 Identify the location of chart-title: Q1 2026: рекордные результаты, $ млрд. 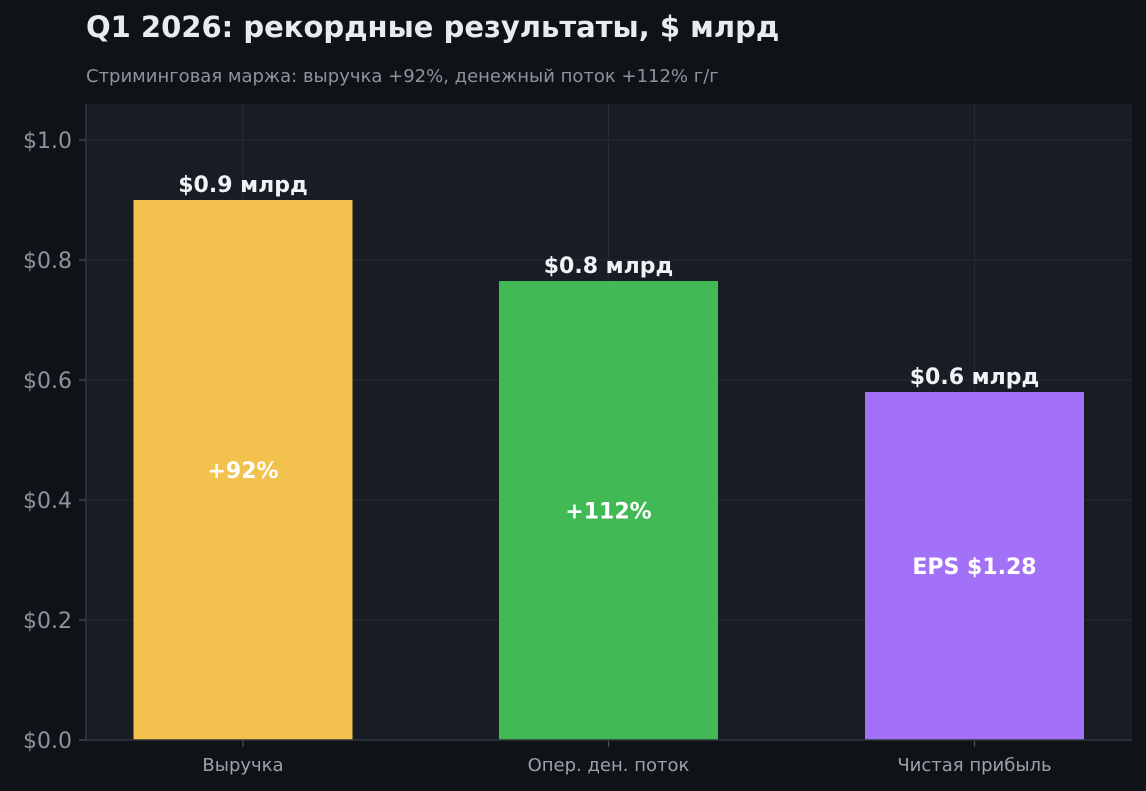
(433, 27).